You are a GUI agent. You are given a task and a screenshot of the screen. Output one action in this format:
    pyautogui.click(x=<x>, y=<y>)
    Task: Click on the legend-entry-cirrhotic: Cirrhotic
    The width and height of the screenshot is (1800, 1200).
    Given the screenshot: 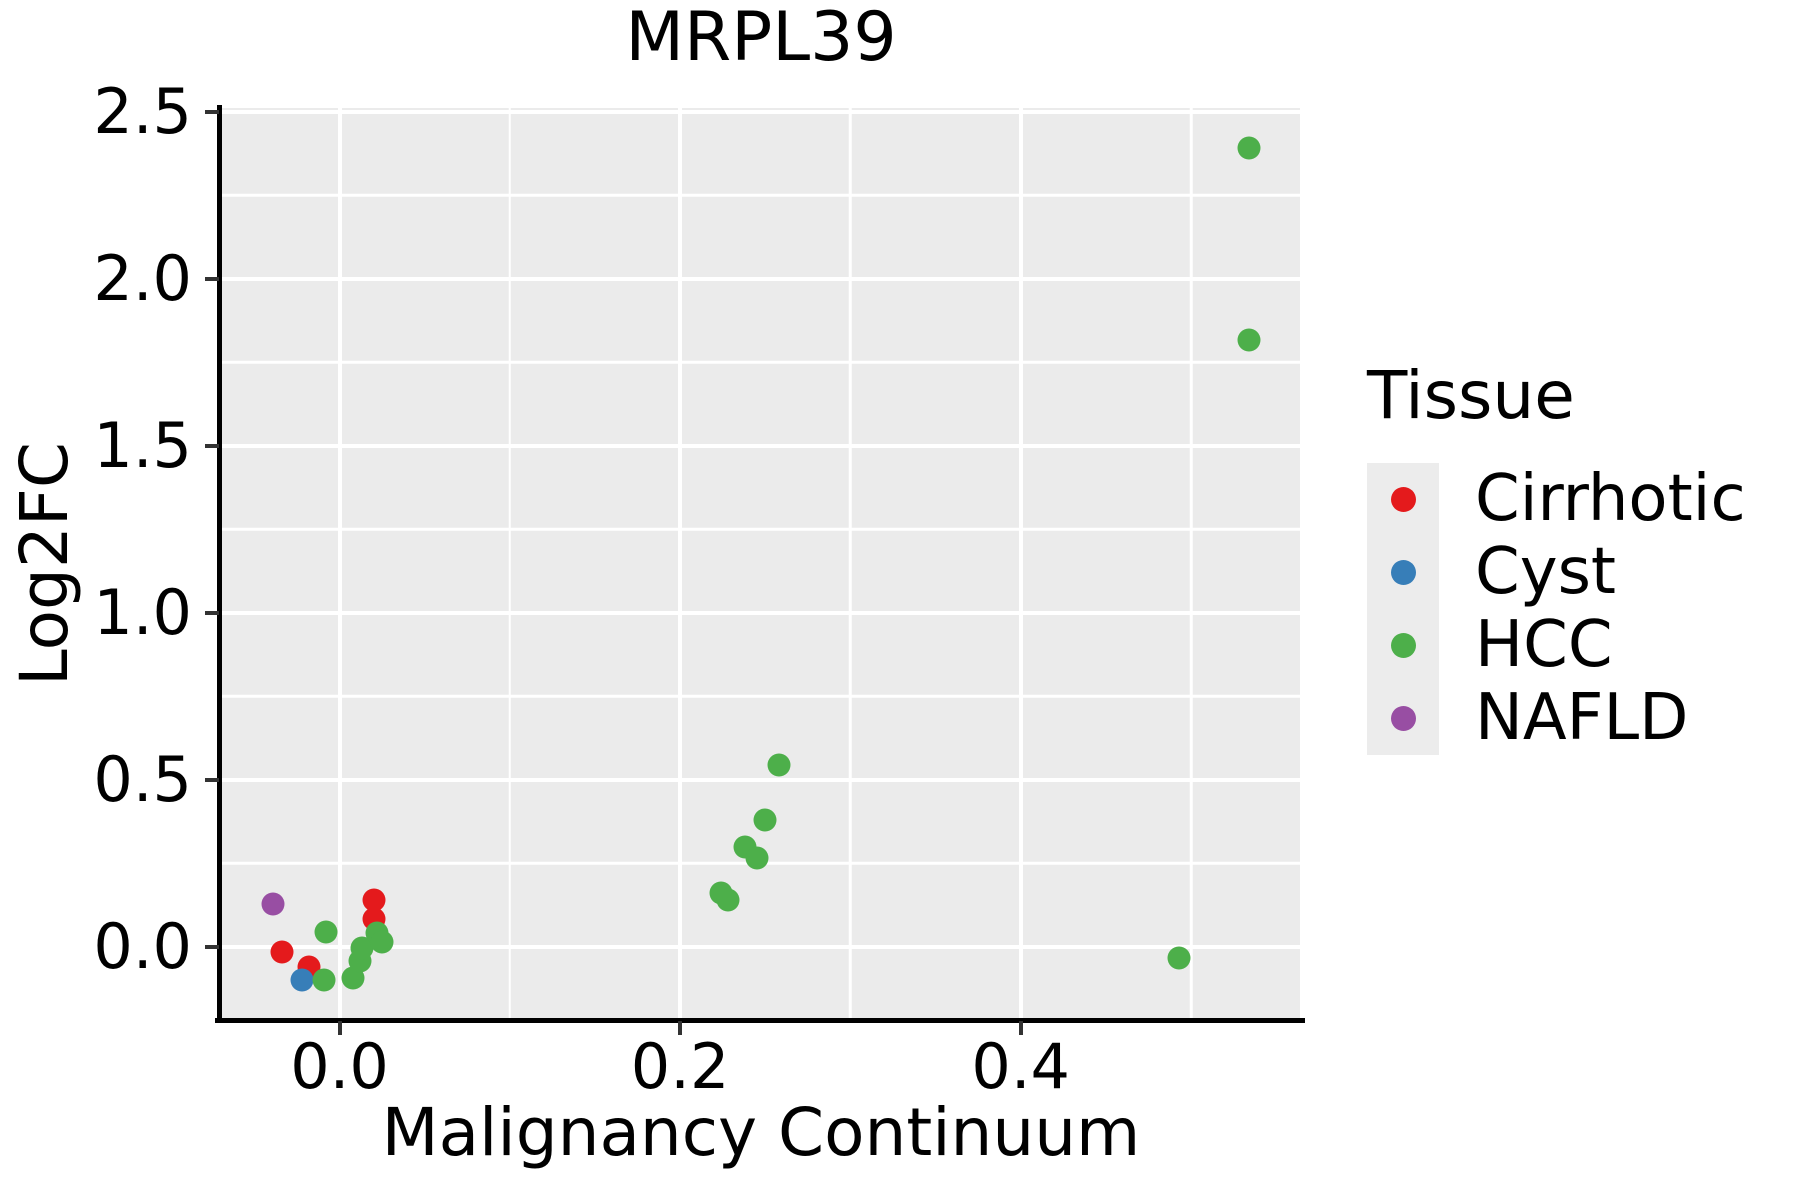 What is the action you would take?
    pyautogui.click(x=1556, y=499)
    